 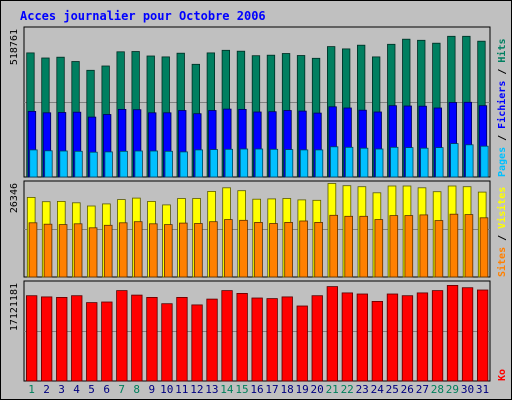 I want to click on x-tick-label-day-22: 22, so click(x=347, y=389).